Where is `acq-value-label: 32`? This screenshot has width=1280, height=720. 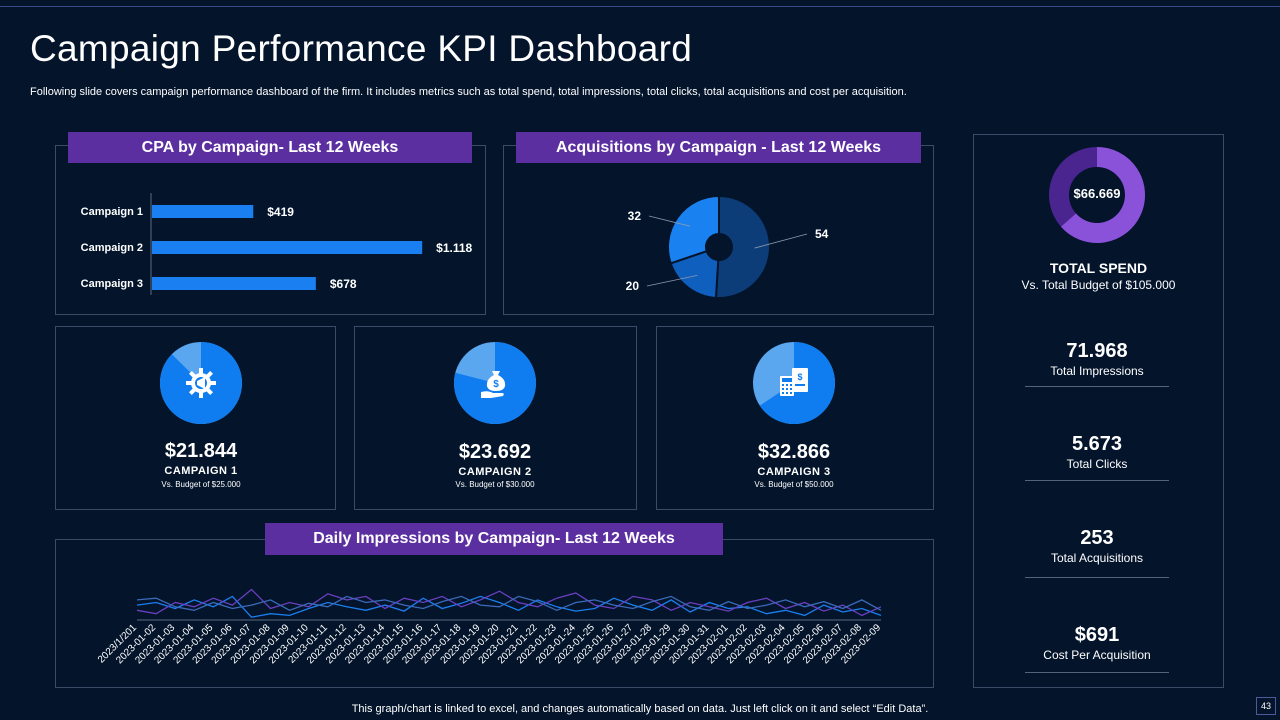
acq-value-label: 32 is located at coordinates (635, 216).